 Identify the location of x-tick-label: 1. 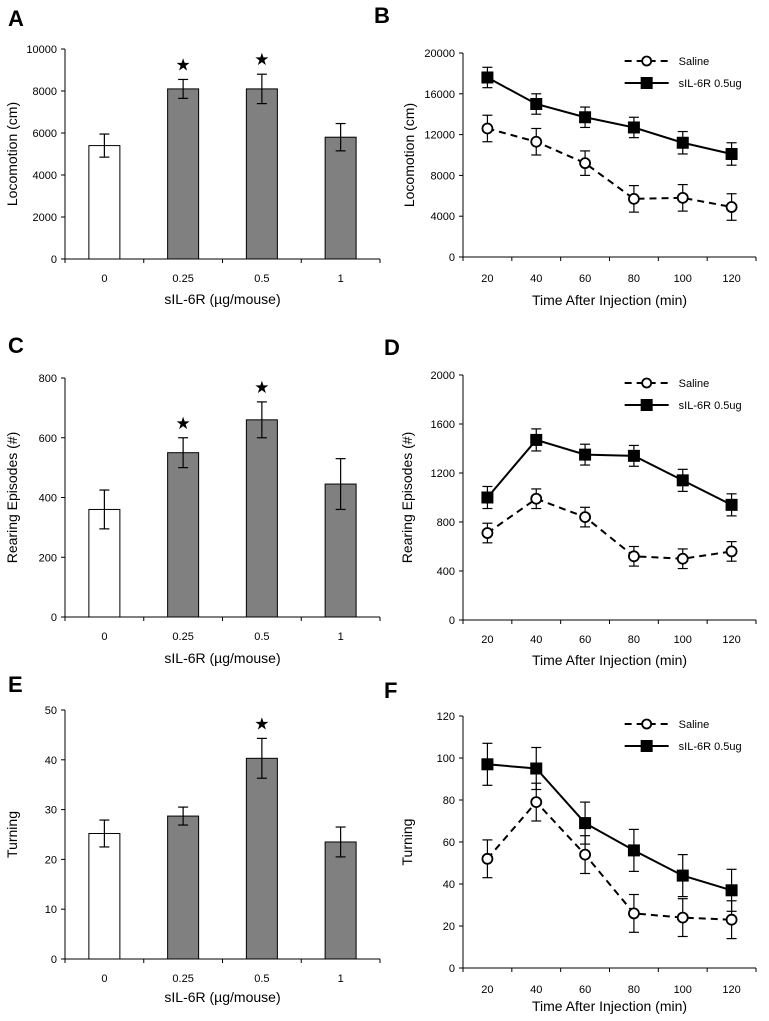
(341, 637).